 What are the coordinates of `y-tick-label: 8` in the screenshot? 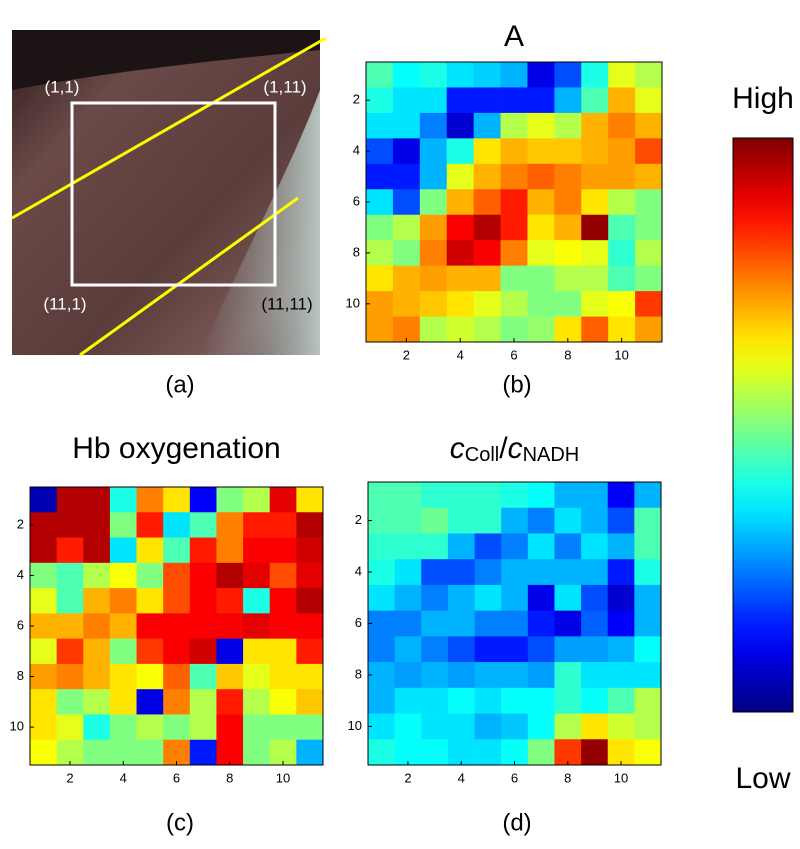 It's located at (20, 675).